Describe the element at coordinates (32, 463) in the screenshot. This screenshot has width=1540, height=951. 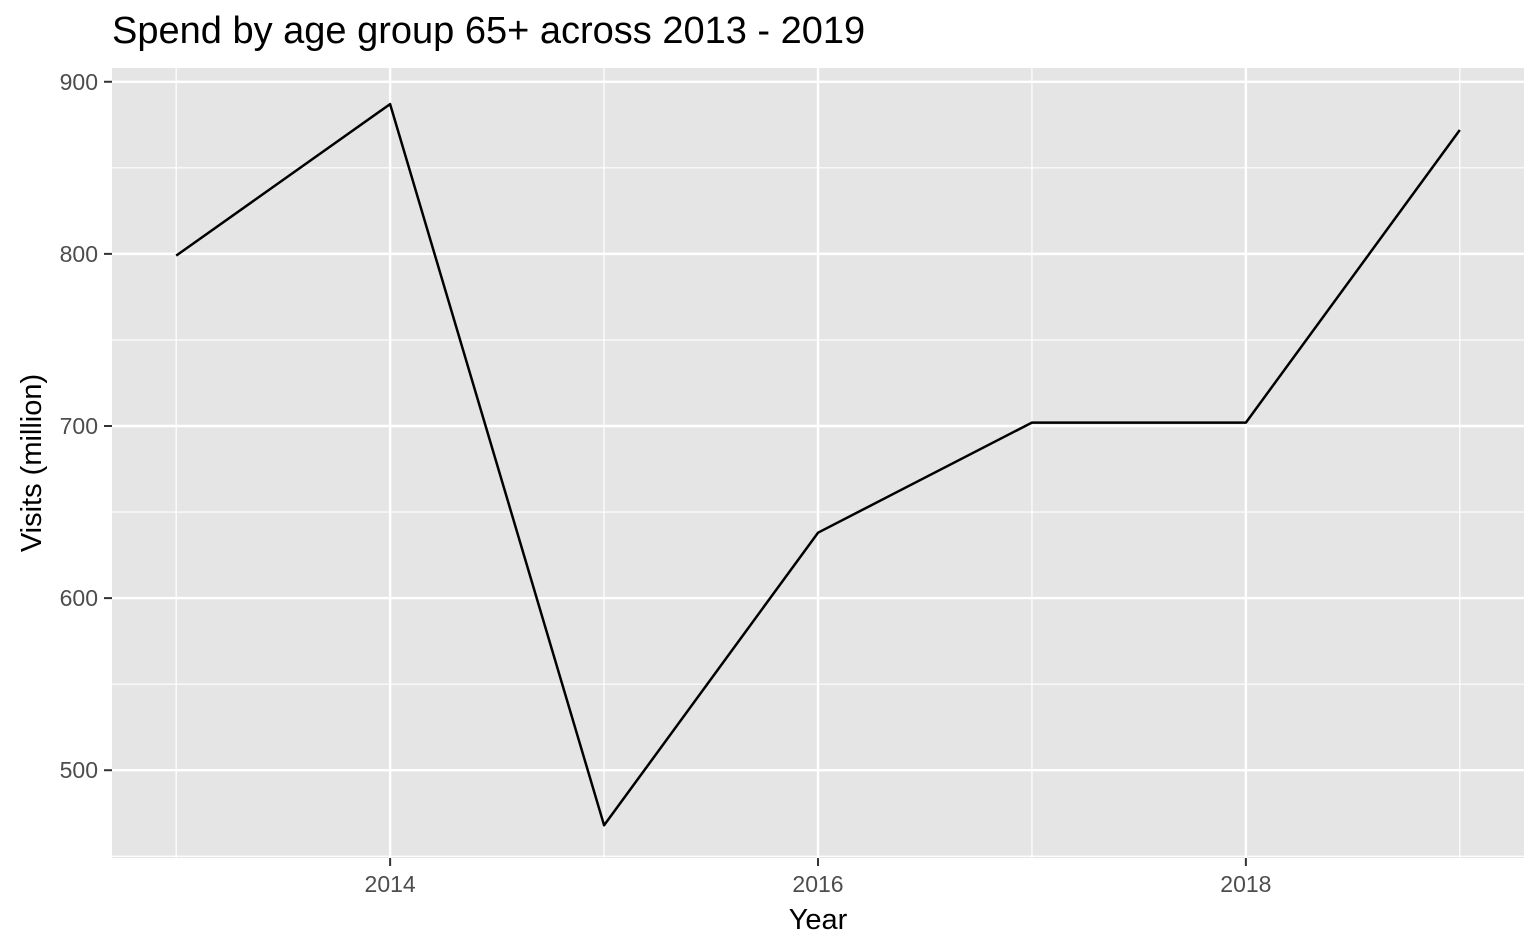
I see `y-axis-title: Visits (million)` at that location.